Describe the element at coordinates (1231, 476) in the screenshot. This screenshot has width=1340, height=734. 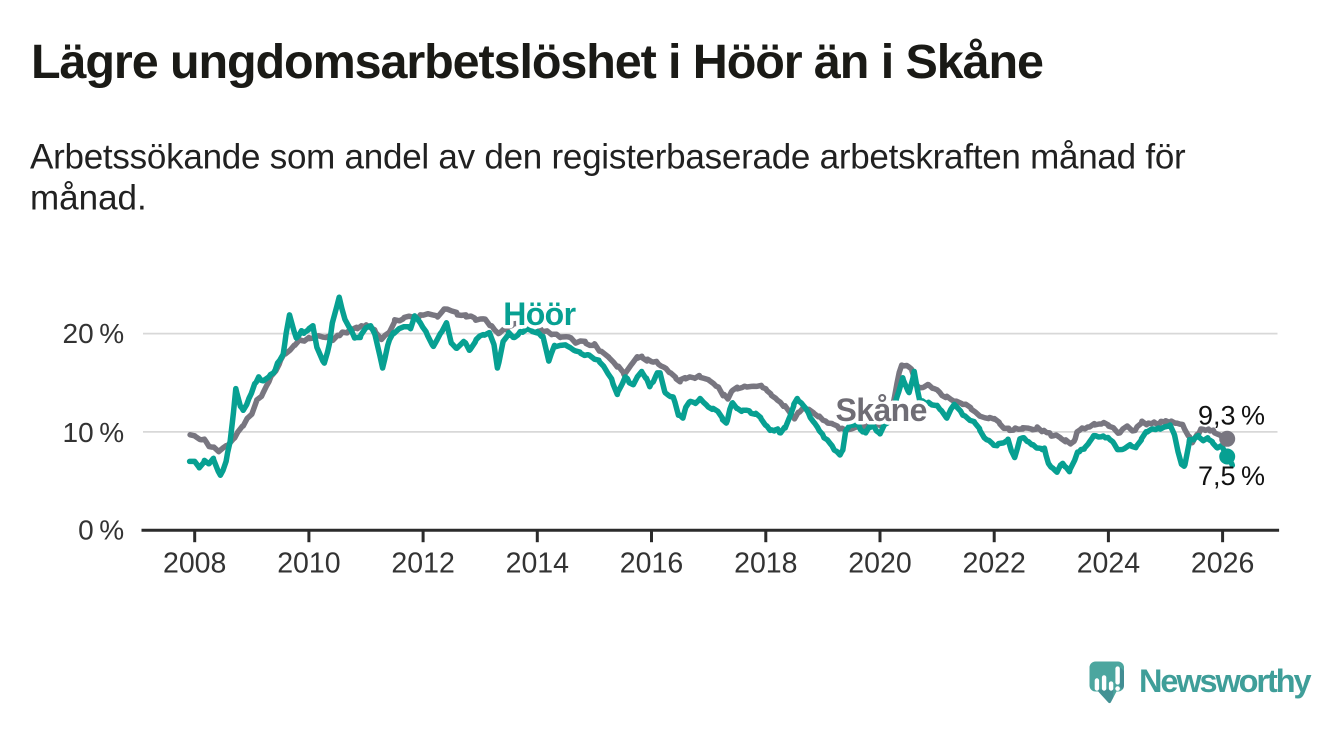
I see `svg-text: 7,5 %` at that location.